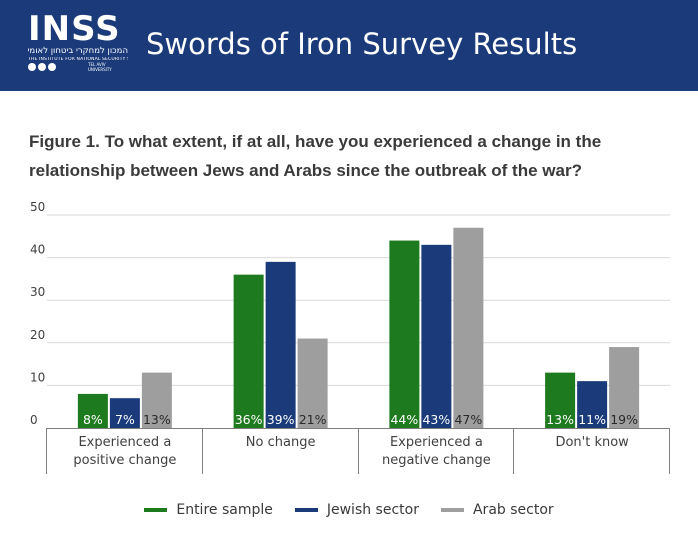  What do you see at coordinates (249, 419) in the screenshot?
I see `data-label: 36%` at bounding box center [249, 419].